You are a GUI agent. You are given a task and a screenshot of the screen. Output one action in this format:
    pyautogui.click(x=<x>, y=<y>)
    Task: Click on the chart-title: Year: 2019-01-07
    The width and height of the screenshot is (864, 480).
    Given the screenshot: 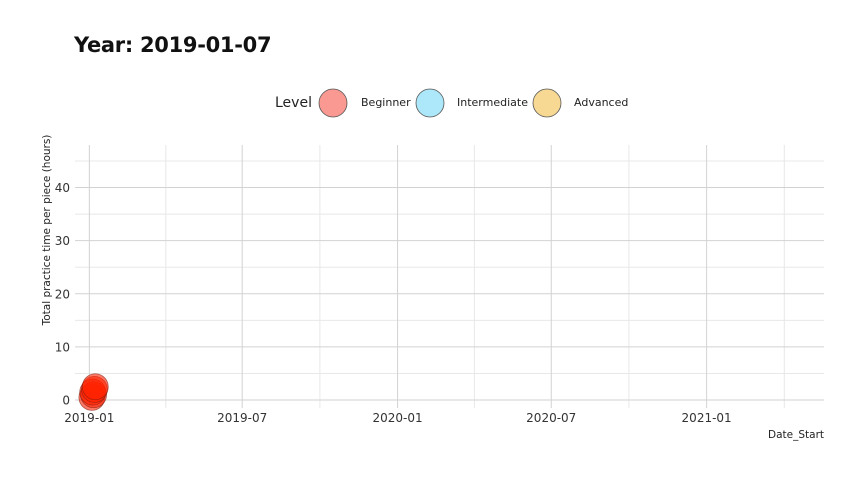 What is the action you would take?
    pyautogui.click(x=173, y=45)
    